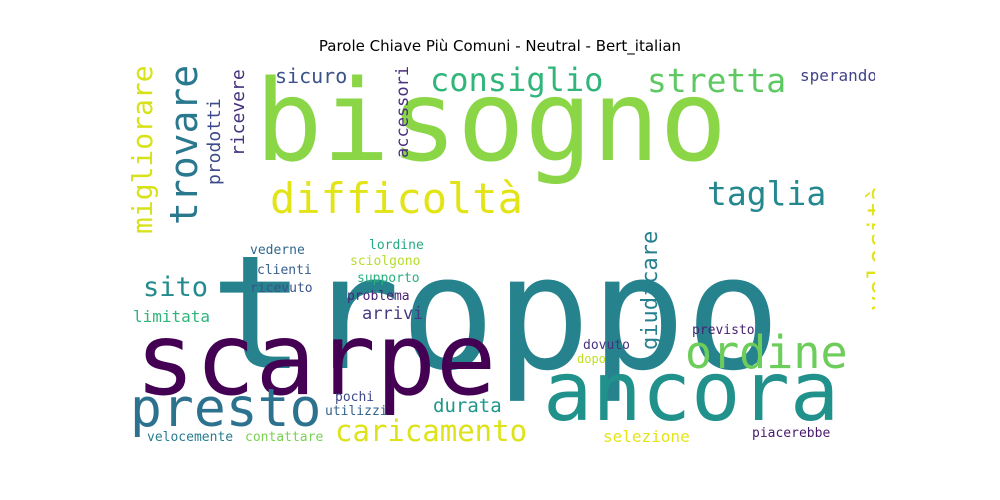 The image size is (1000, 500). What do you see at coordinates (385, 261) in the screenshot?
I see `cloud-word: sciolgono` at bounding box center [385, 261].